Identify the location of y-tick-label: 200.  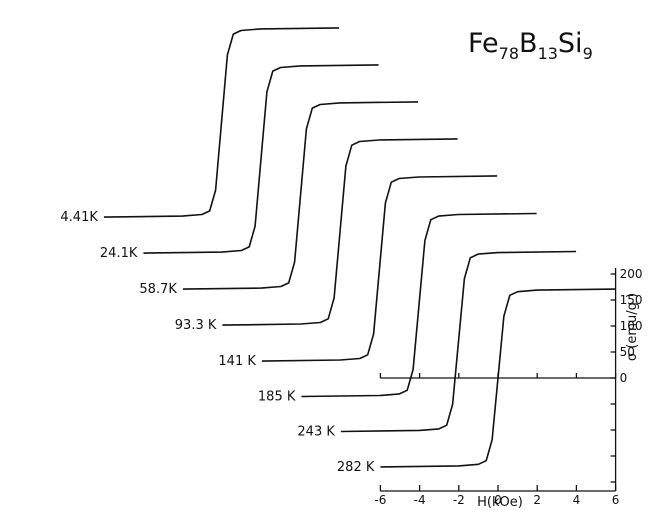
(631, 274).